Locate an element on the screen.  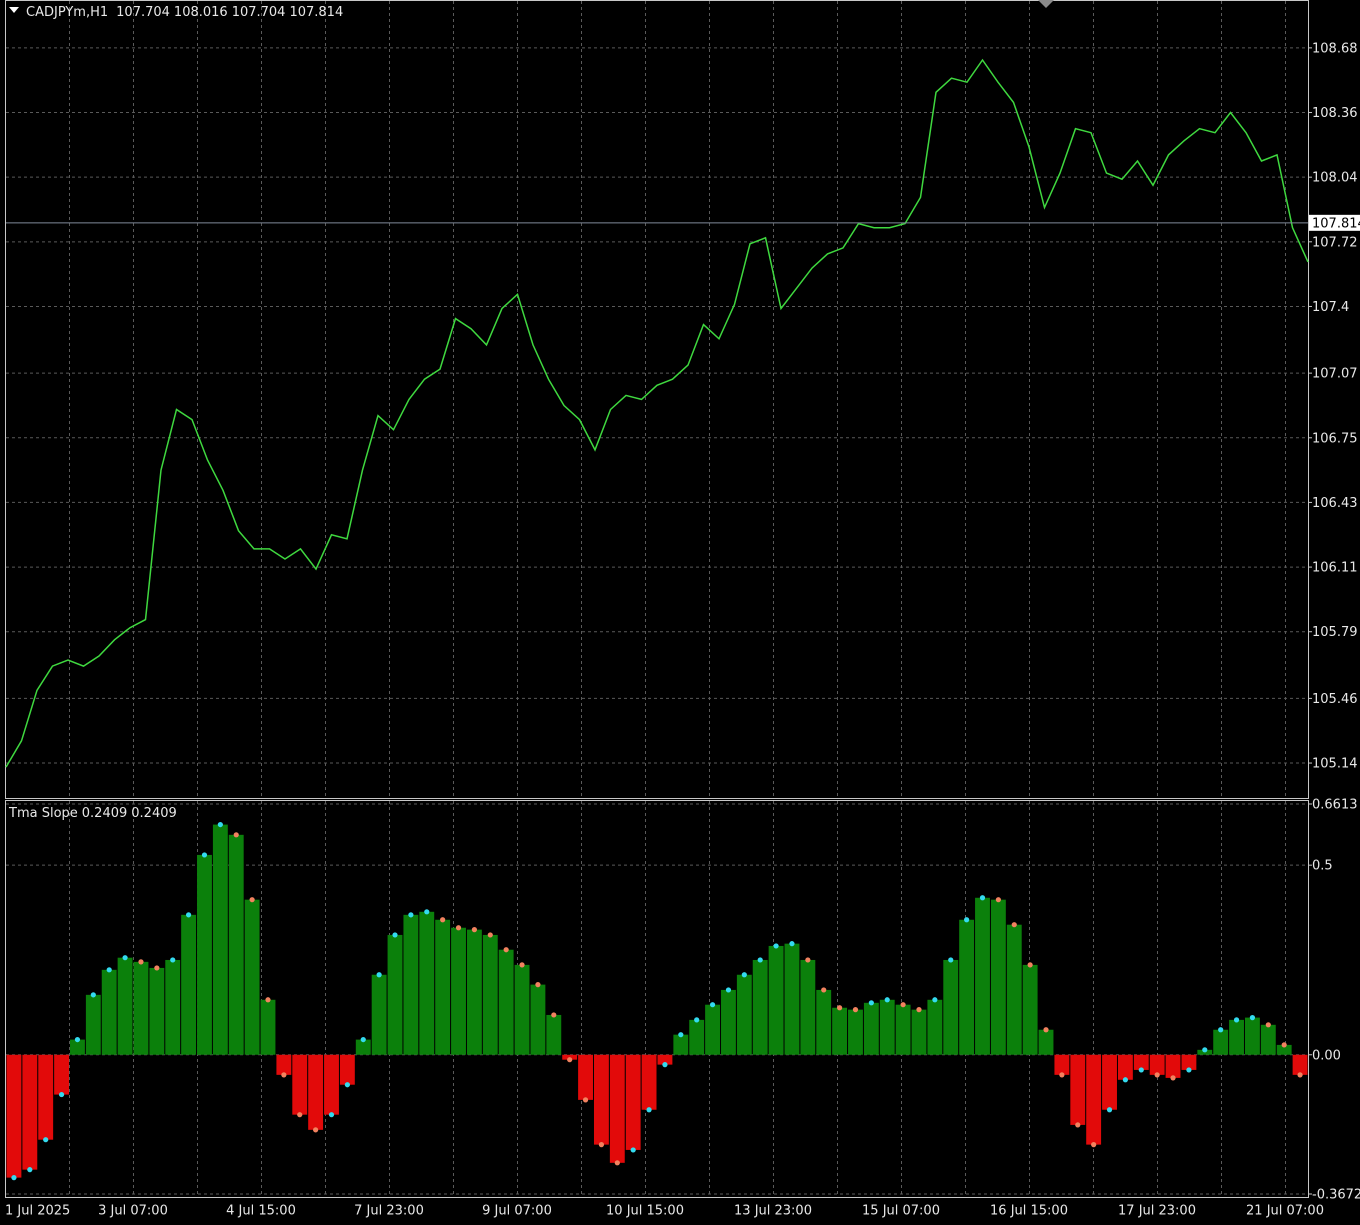
y-tick-label: 107.72 is located at coordinates (1335, 242).